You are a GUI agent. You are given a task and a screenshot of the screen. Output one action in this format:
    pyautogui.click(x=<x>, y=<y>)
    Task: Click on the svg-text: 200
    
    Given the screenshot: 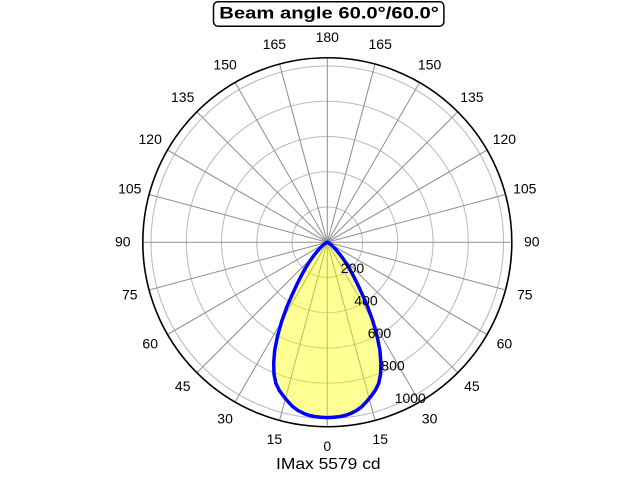 What is the action you would take?
    pyautogui.click(x=353, y=268)
    